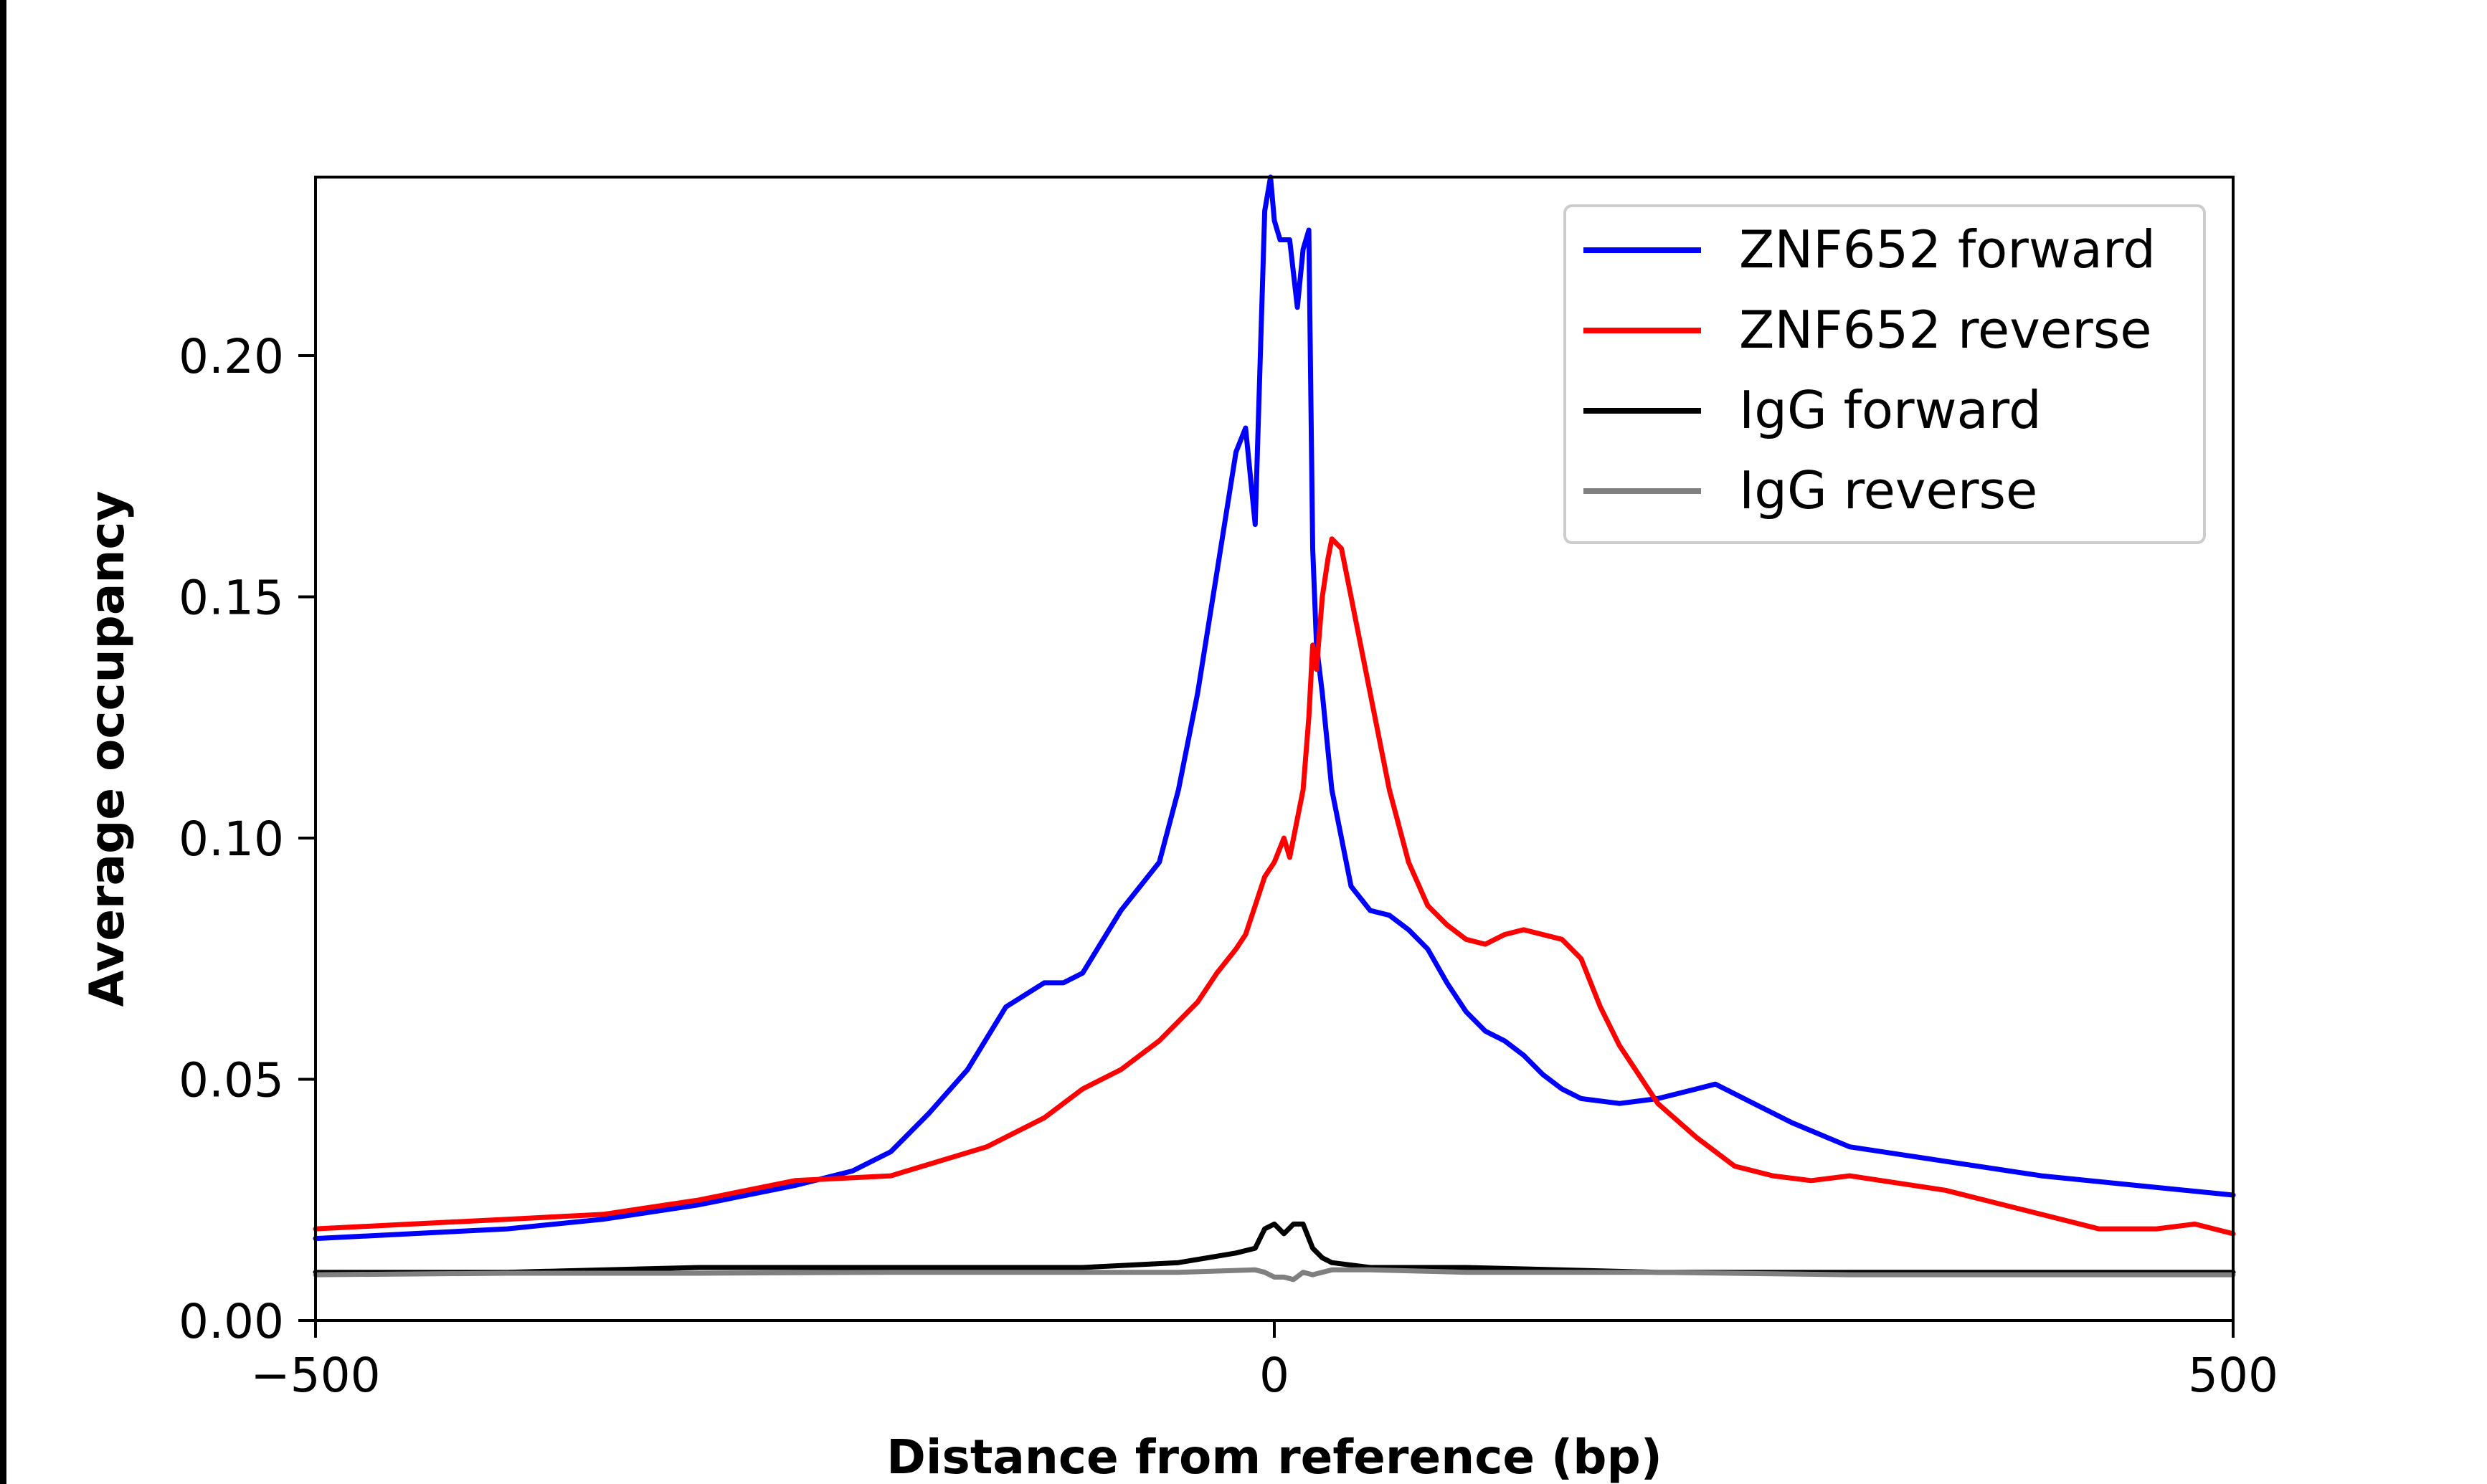 This screenshot has width=2487, height=1484. Describe the element at coordinates (315, 1376) in the screenshot. I see `x-tick-label: −500` at that location.